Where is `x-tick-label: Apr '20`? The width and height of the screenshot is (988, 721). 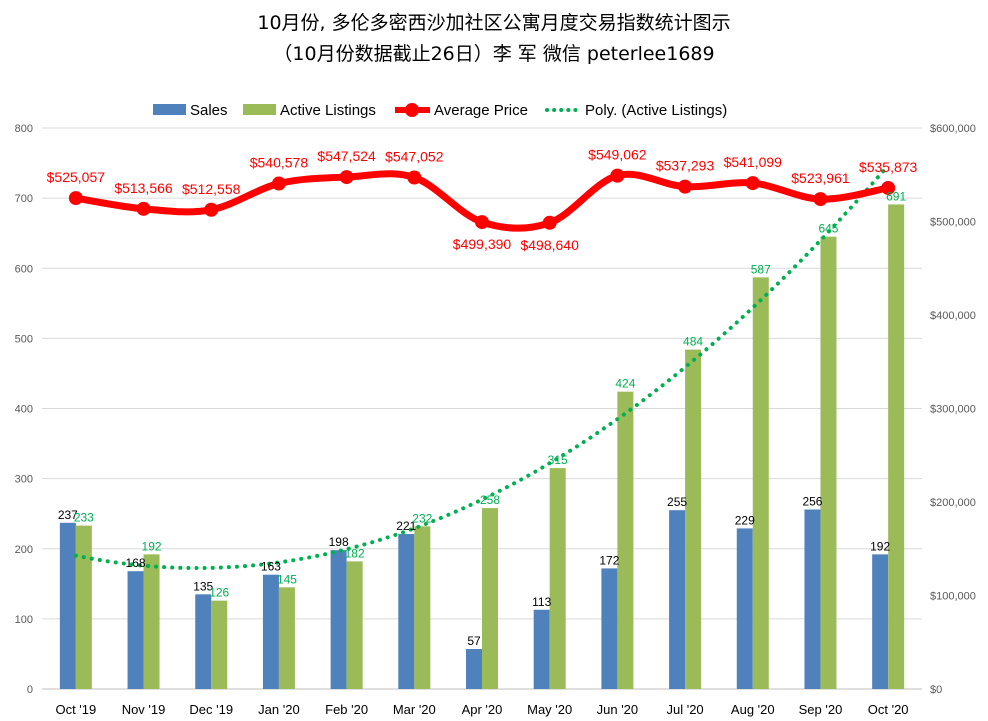
x-tick-label: Apr '20 is located at coordinates (482, 709).